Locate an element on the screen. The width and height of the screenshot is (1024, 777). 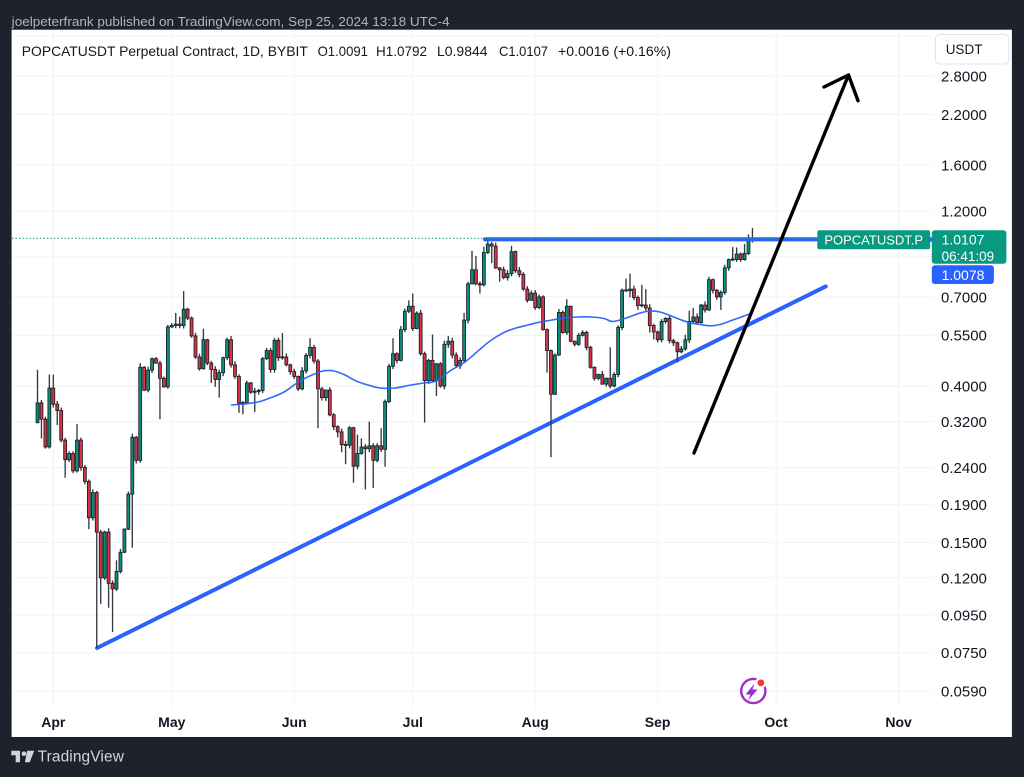
svg-text: Jul is located at coordinates (413, 722).